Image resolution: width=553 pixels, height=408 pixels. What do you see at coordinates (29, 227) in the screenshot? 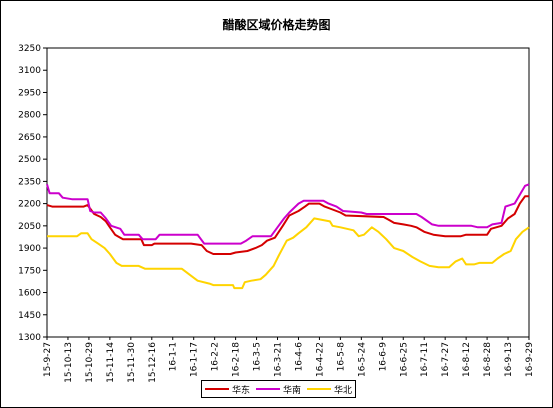
I see `y-tick-label: 2050` at bounding box center [29, 227].